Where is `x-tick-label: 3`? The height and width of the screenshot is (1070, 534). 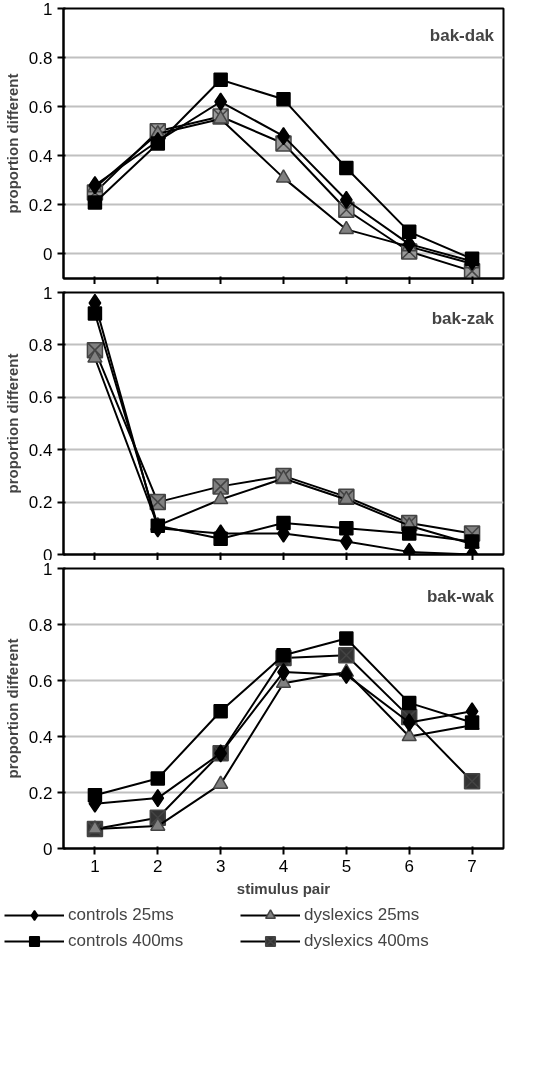
x-tick-label: 3 is located at coordinates (220, 866).